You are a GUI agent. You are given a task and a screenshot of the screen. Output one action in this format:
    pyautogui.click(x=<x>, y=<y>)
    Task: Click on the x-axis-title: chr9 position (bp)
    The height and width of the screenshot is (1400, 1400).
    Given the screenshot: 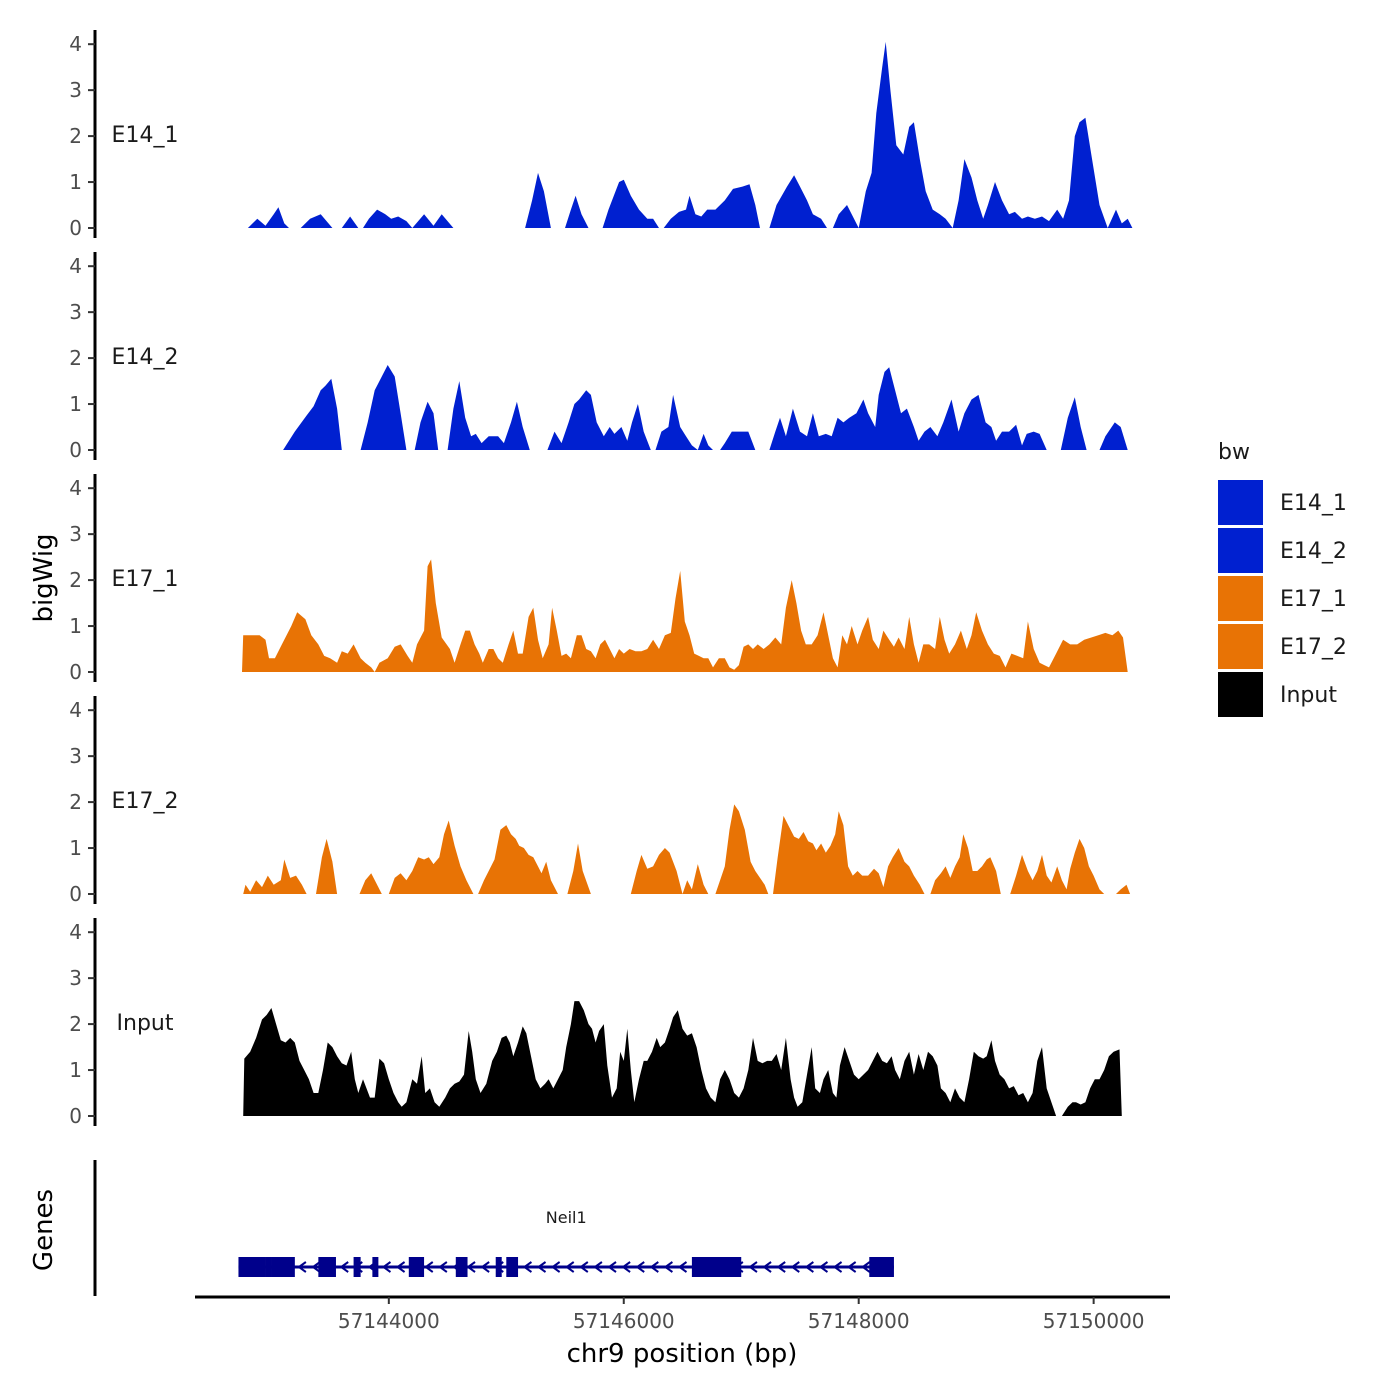 What is the action you would take?
    pyautogui.click(x=682, y=1354)
    